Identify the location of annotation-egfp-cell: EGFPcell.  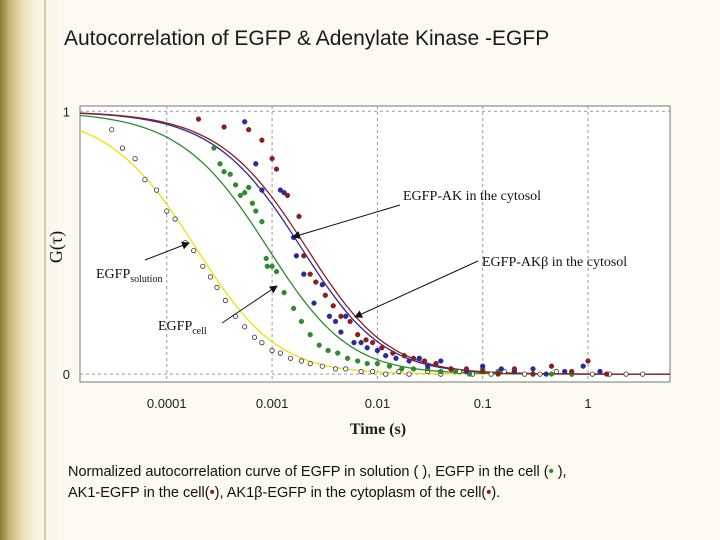
(182, 328).